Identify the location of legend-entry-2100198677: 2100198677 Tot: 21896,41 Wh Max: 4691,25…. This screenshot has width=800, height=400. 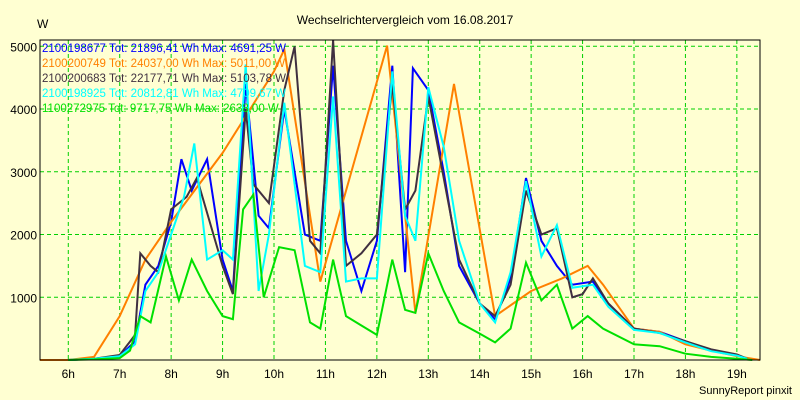
(164, 49).